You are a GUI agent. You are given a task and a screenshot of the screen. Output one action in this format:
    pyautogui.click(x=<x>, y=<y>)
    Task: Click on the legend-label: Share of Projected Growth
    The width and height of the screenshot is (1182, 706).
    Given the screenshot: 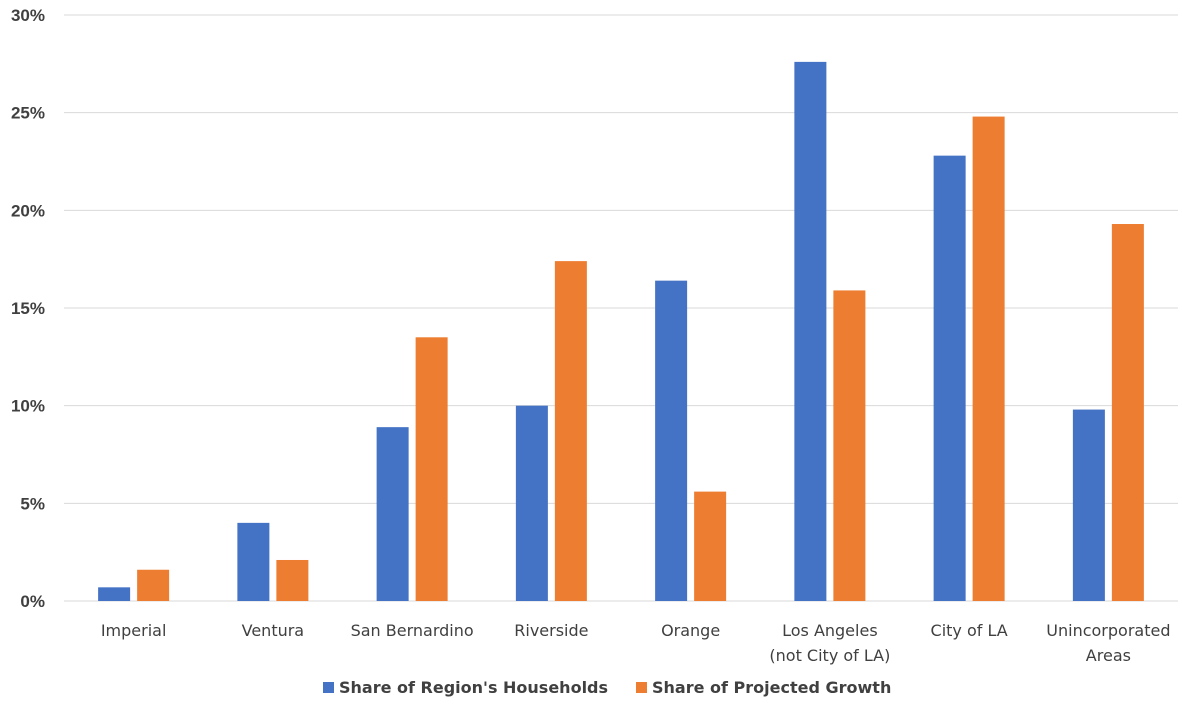 What is the action you would take?
    pyautogui.click(x=771, y=687)
    